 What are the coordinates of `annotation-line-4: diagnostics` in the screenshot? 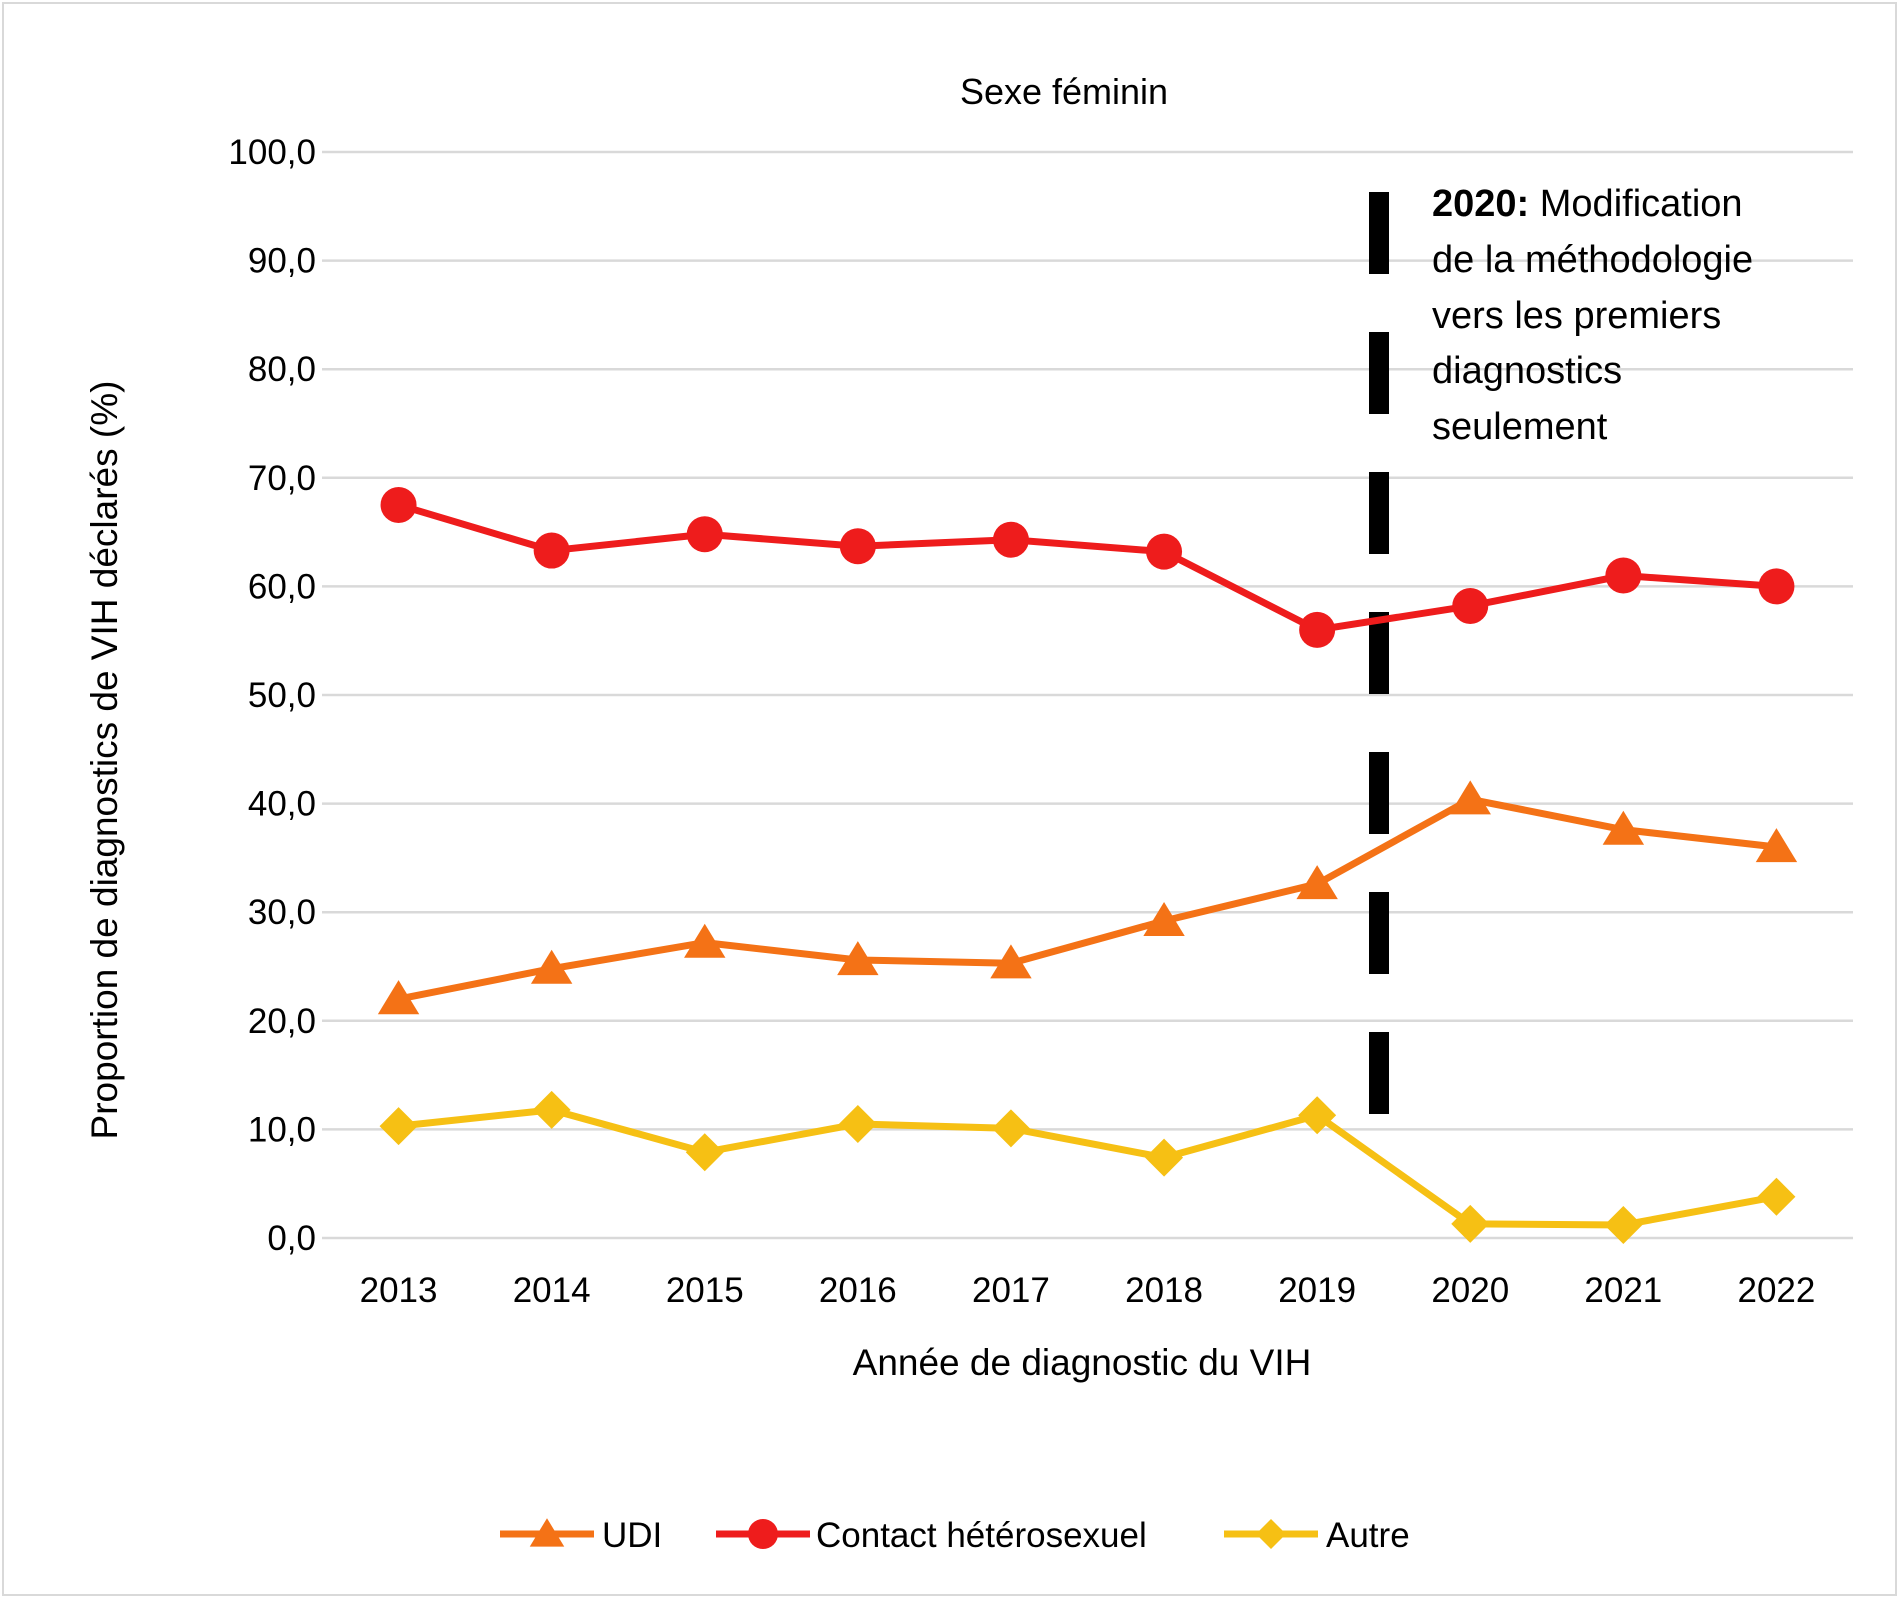 It's located at (1527, 371).